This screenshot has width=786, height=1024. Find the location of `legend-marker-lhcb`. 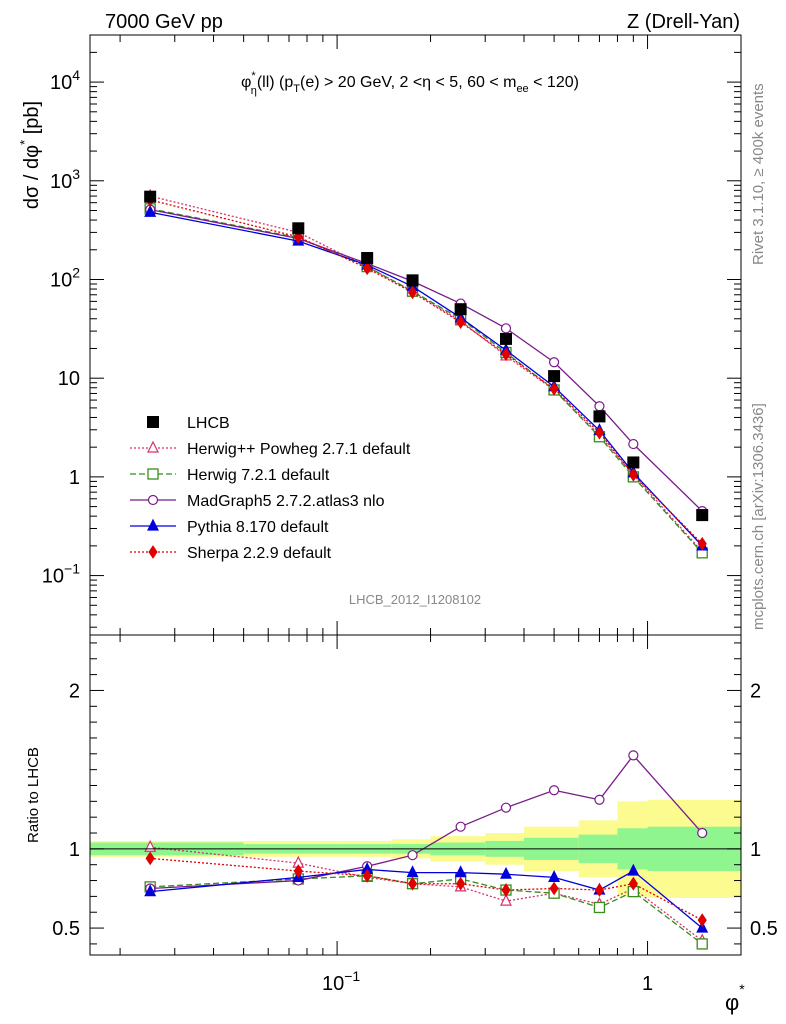

legend-marker-lhcb is located at coordinates (153, 422).